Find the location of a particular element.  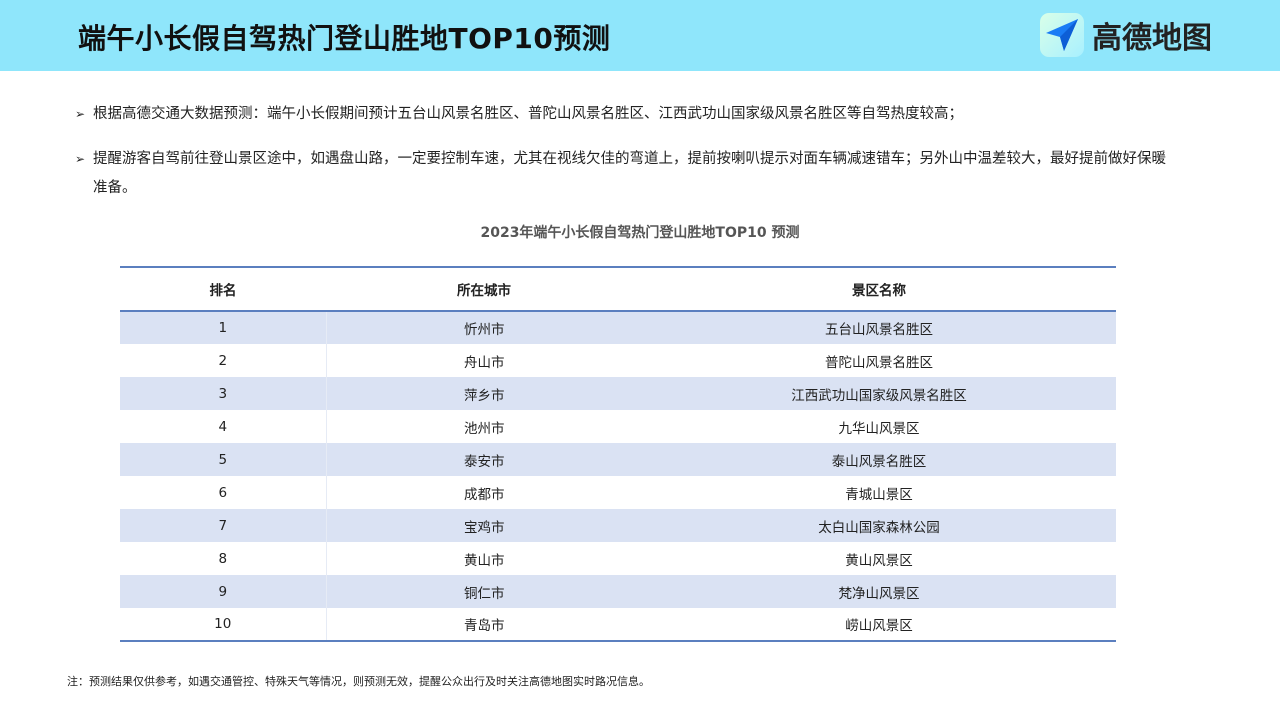

column-header-scenic: 景区名称 is located at coordinates (879, 289).